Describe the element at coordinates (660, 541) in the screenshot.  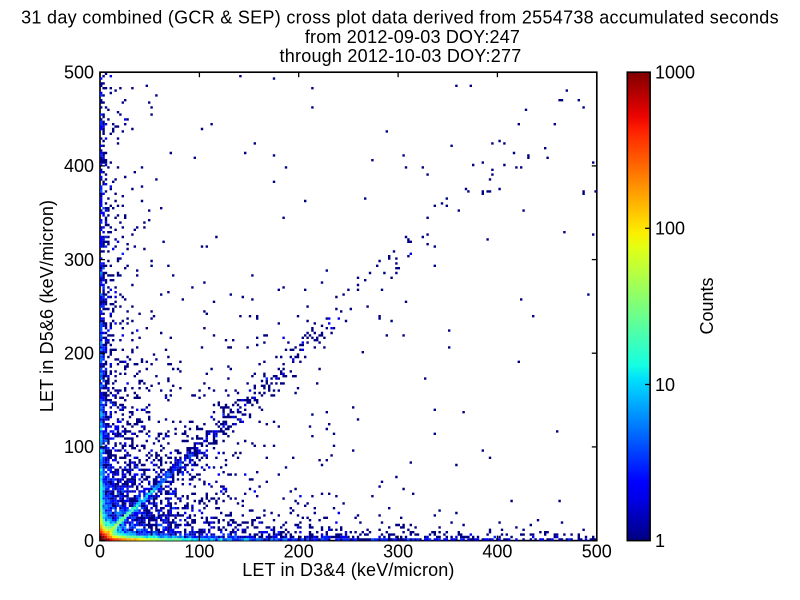
I see `svg-text: 1` at that location.